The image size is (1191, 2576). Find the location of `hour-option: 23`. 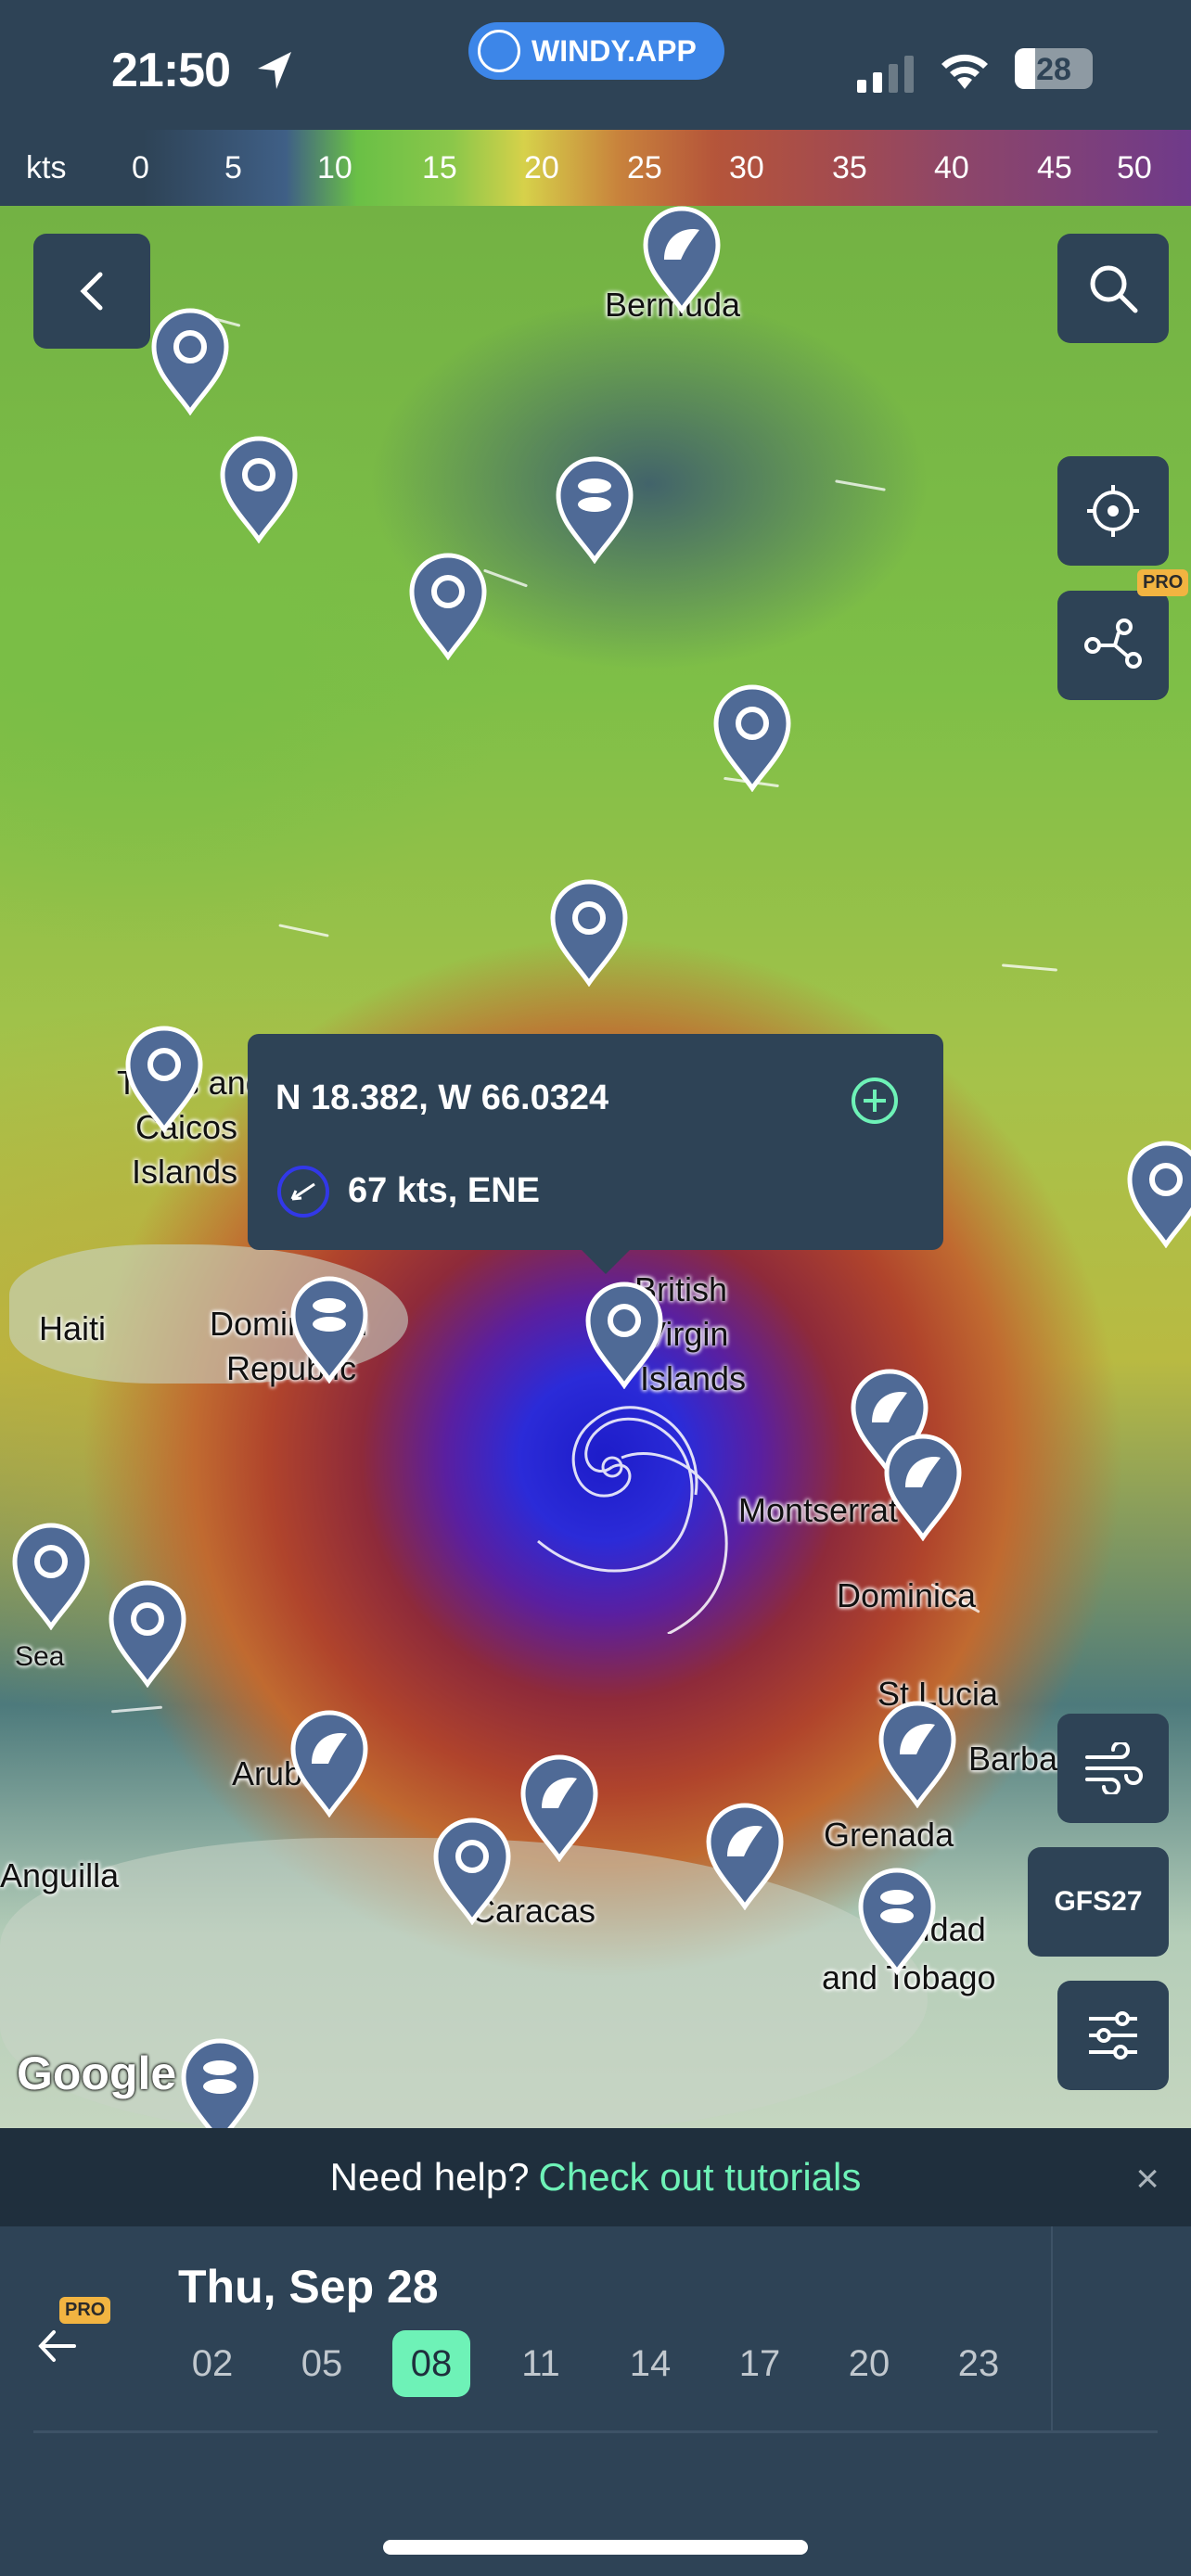

hour-option: 23 is located at coordinates (978, 2363).